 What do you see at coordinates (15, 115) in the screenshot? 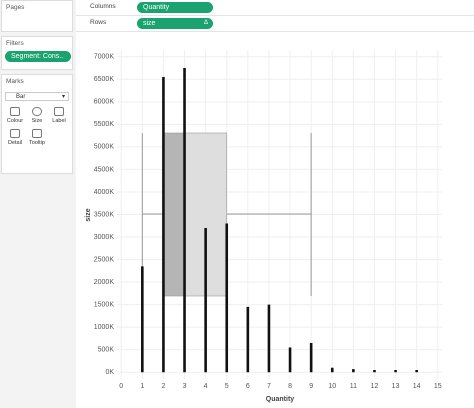
I see `colour-button: Colour` at bounding box center [15, 115].